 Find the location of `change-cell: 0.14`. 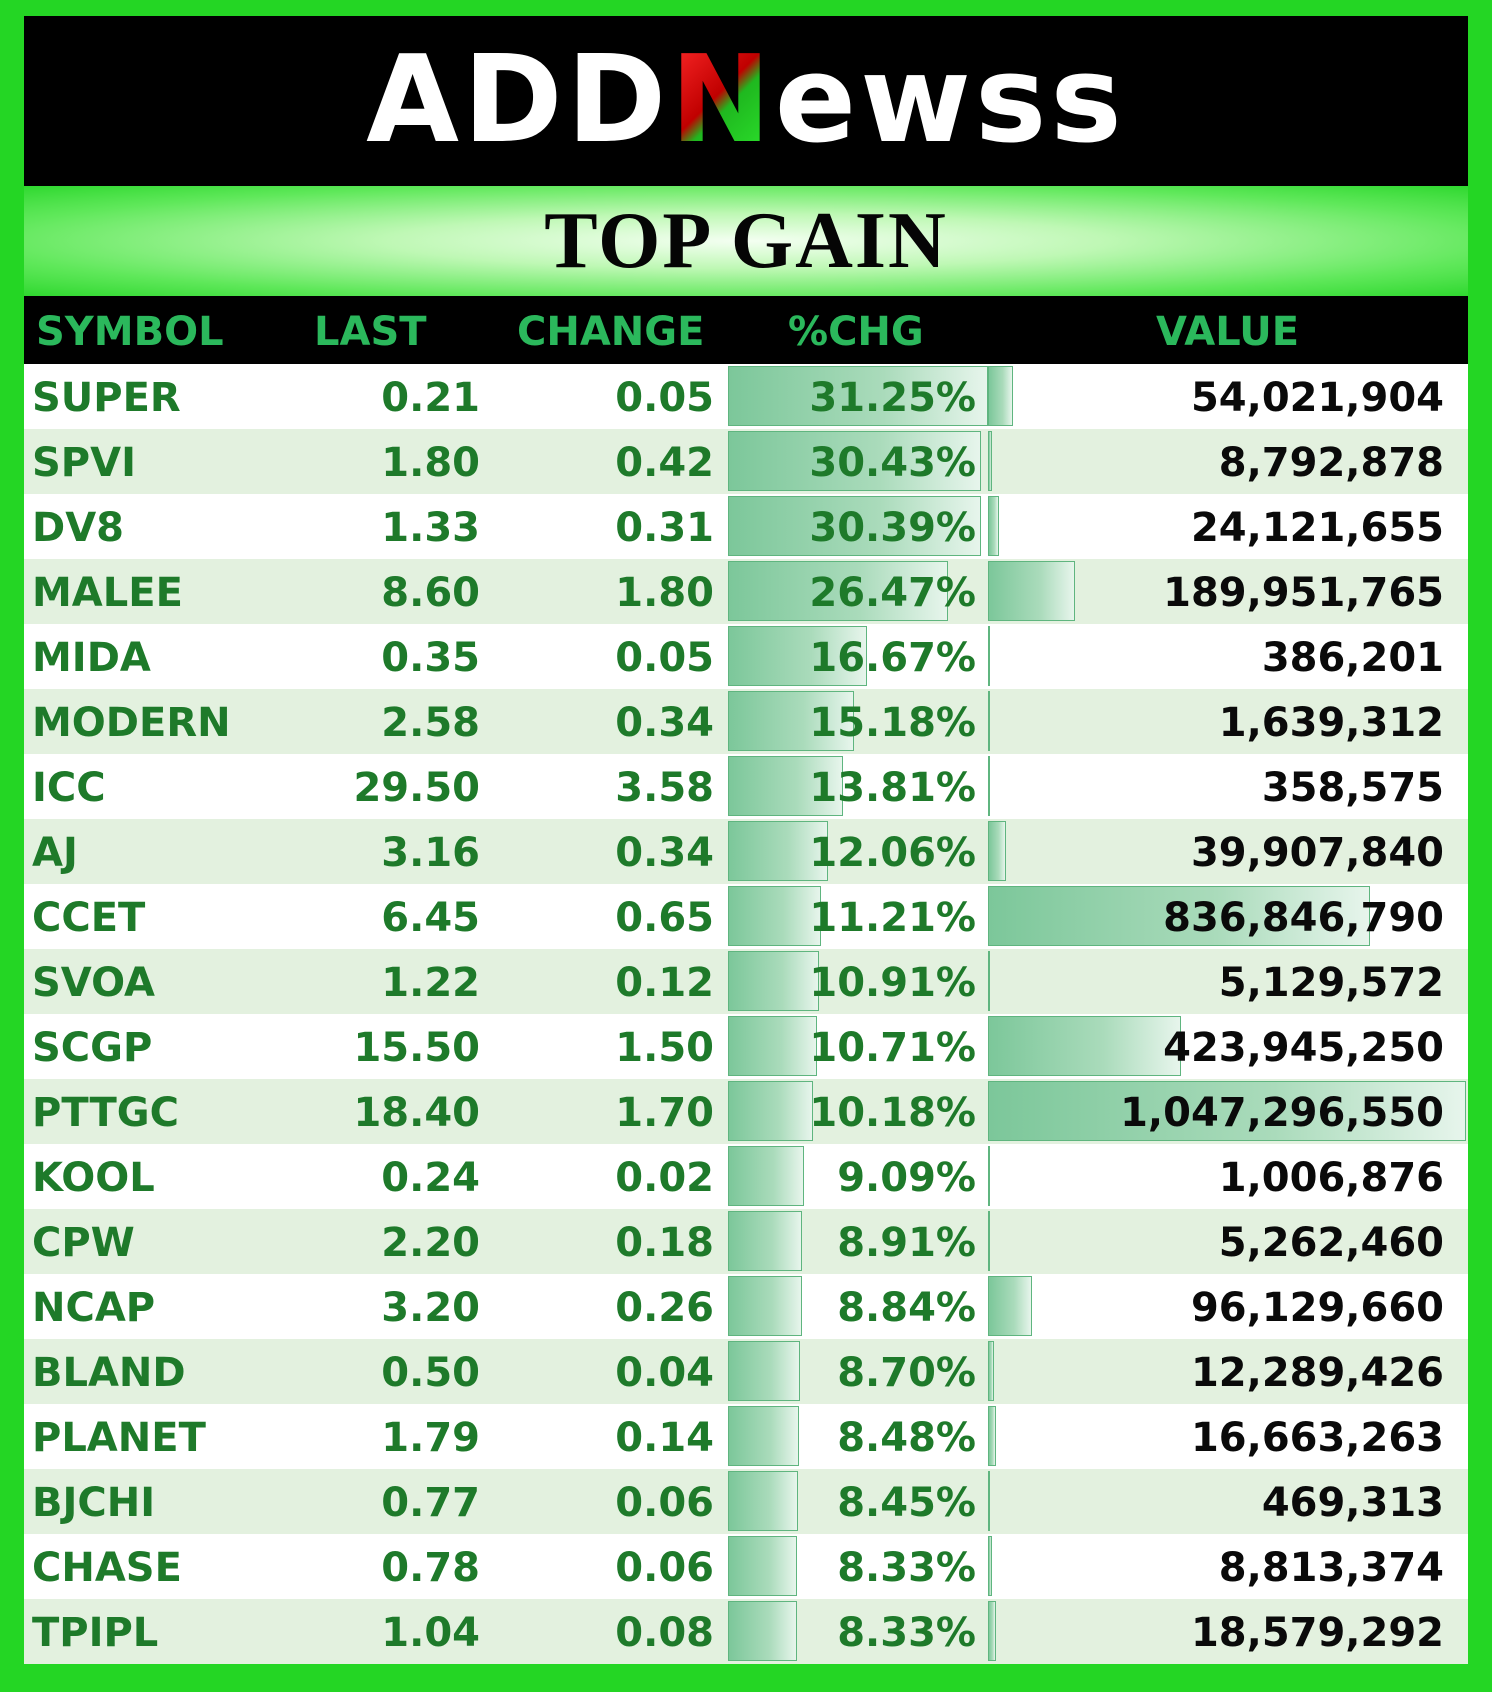

change-cell: 0.14 is located at coordinates (664, 1438).